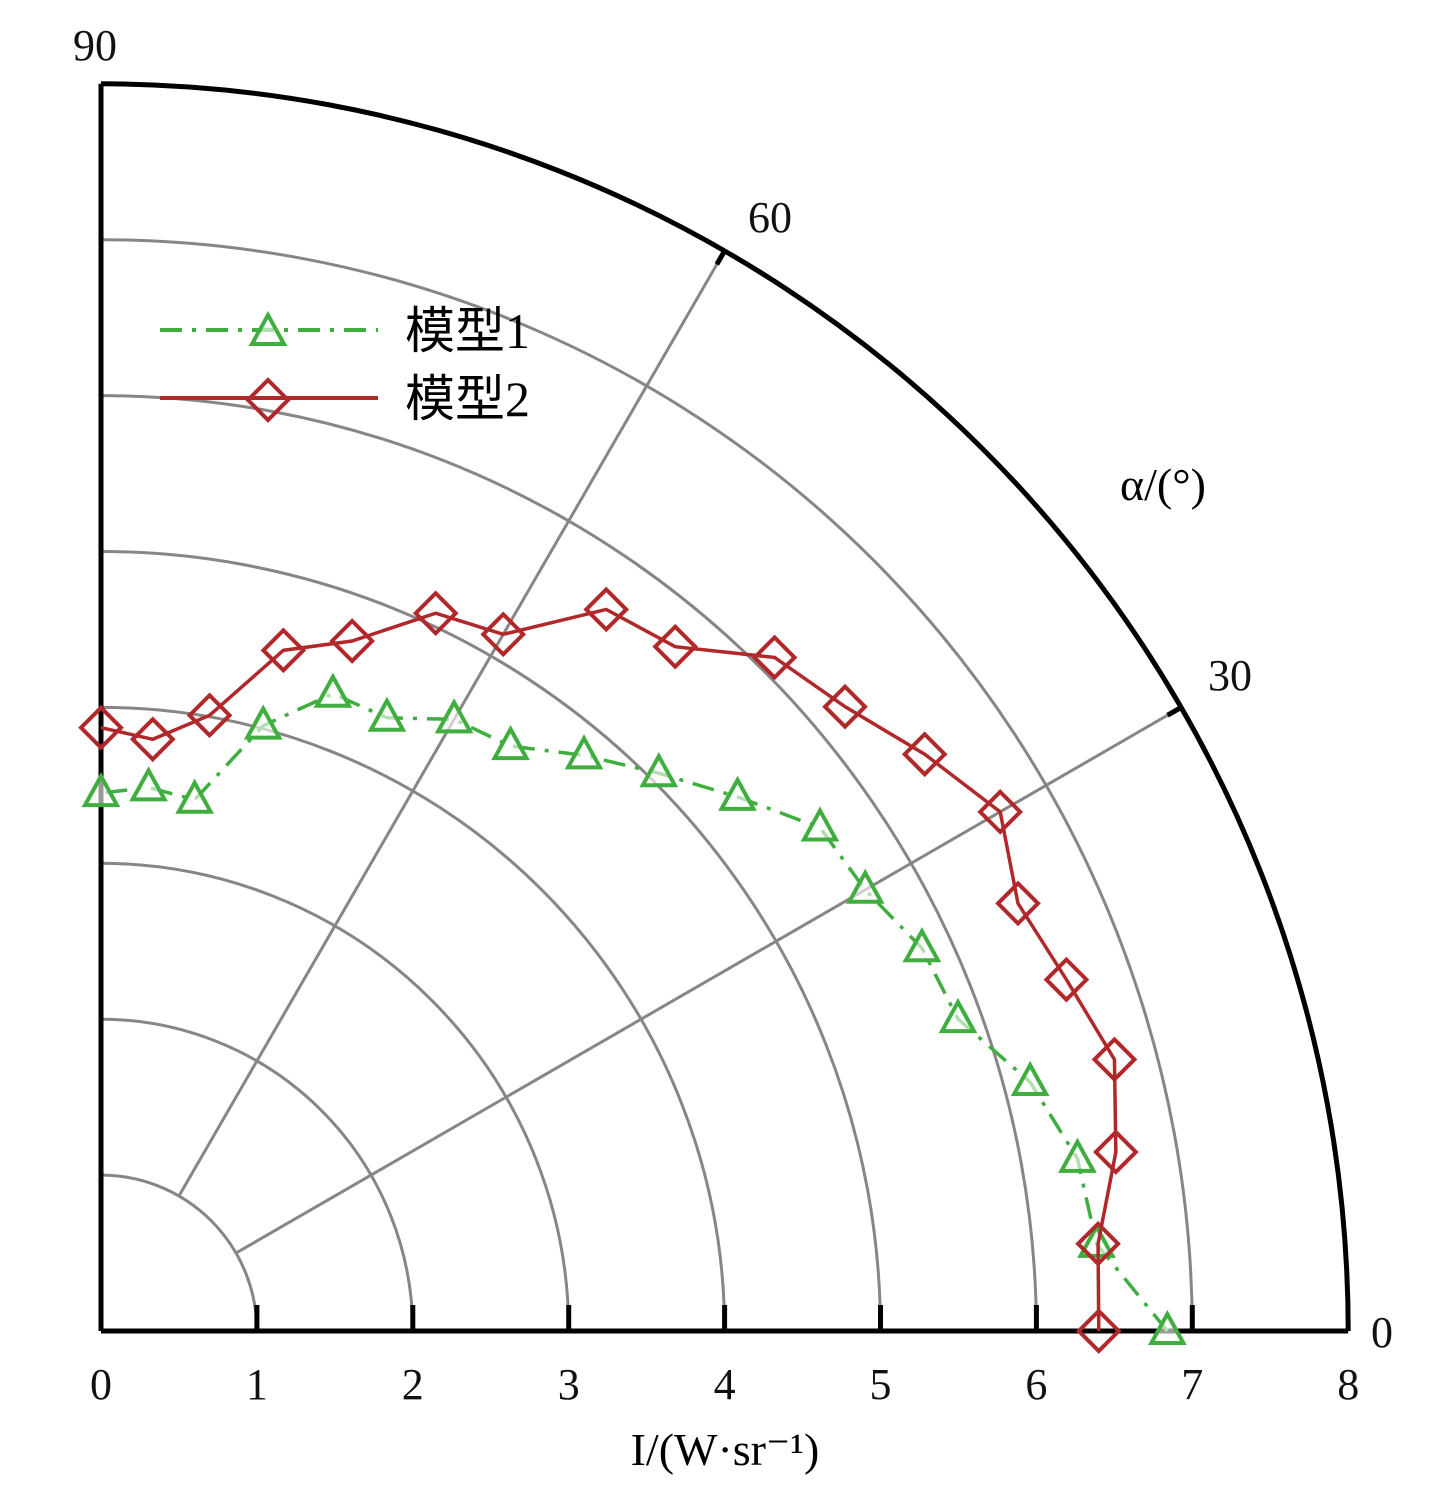 The height and width of the screenshot is (1499, 1440). What do you see at coordinates (101, 1384) in the screenshot?
I see `x-tick-label: 0` at bounding box center [101, 1384].